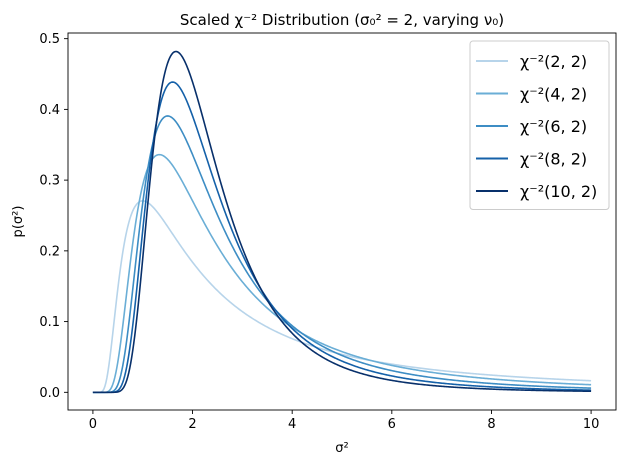  What do you see at coordinates (49, 181) in the screenshot?
I see `y-tick-label: 0.3` at bounding box center [49, 181].